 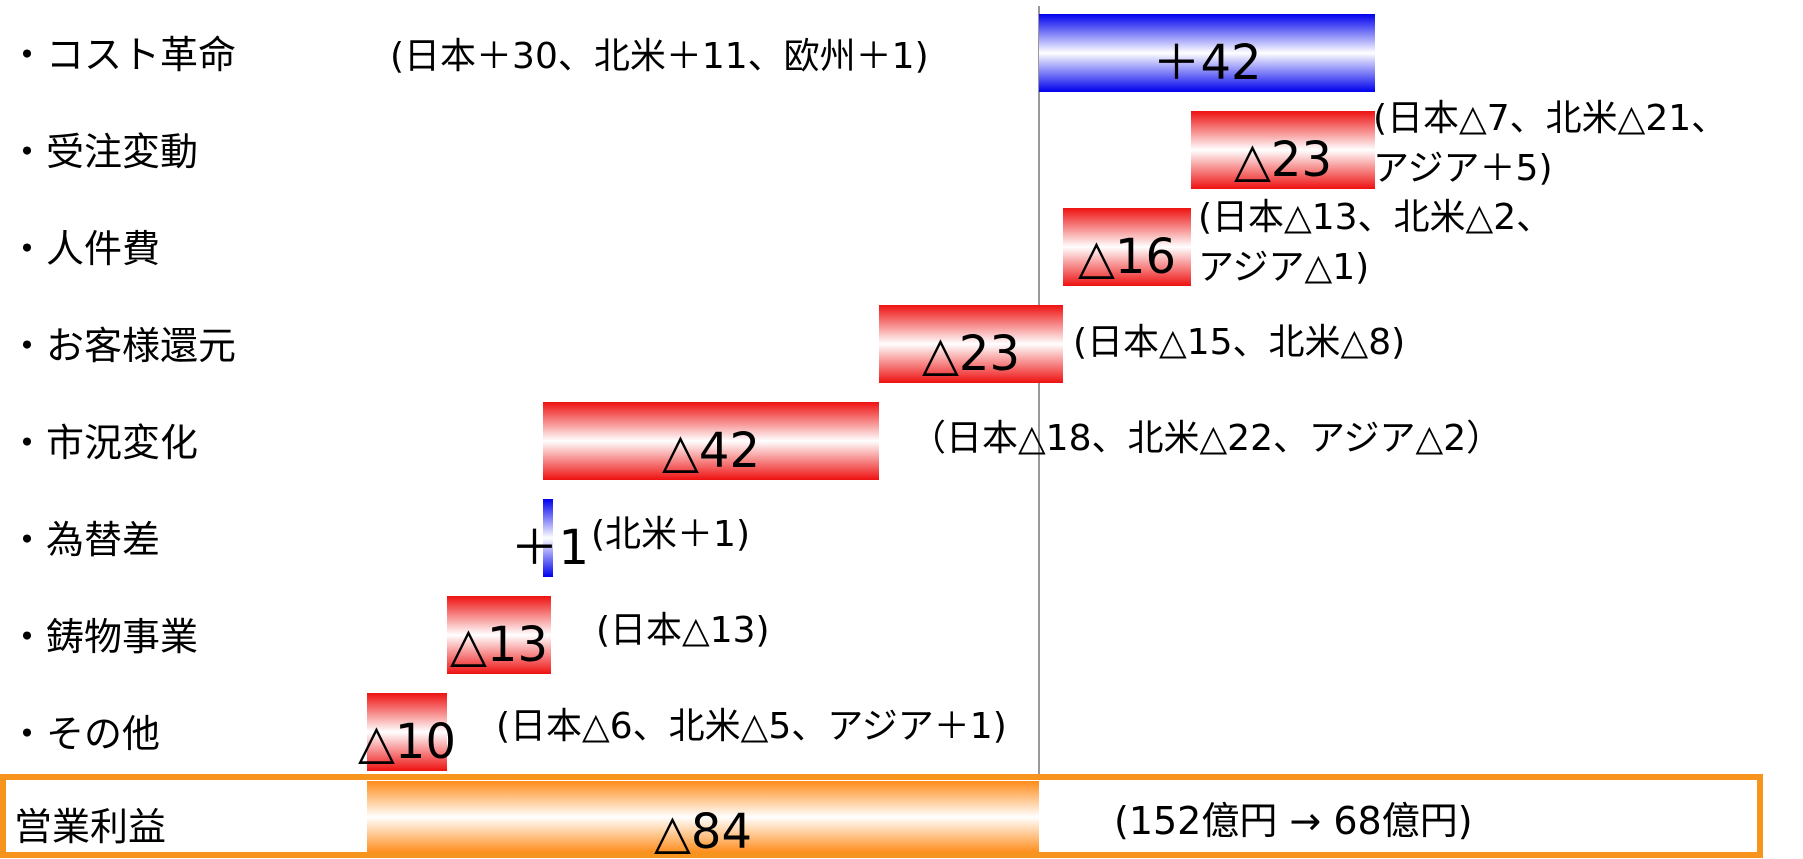 What do you see at coordinates (103, 637) in the screenshot?
I see `category-label: ・鋳物事業` at bounding box center [103, 637].